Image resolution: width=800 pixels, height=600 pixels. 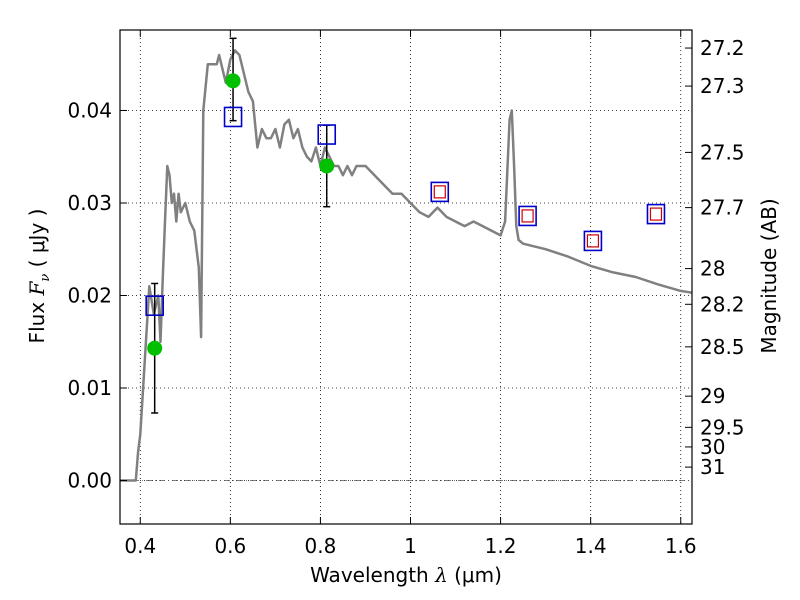 What do you see at coordinates (89, 296) in the screenshot?
I see `y-tick-label: 0.02` at bounding box center [89, 296].